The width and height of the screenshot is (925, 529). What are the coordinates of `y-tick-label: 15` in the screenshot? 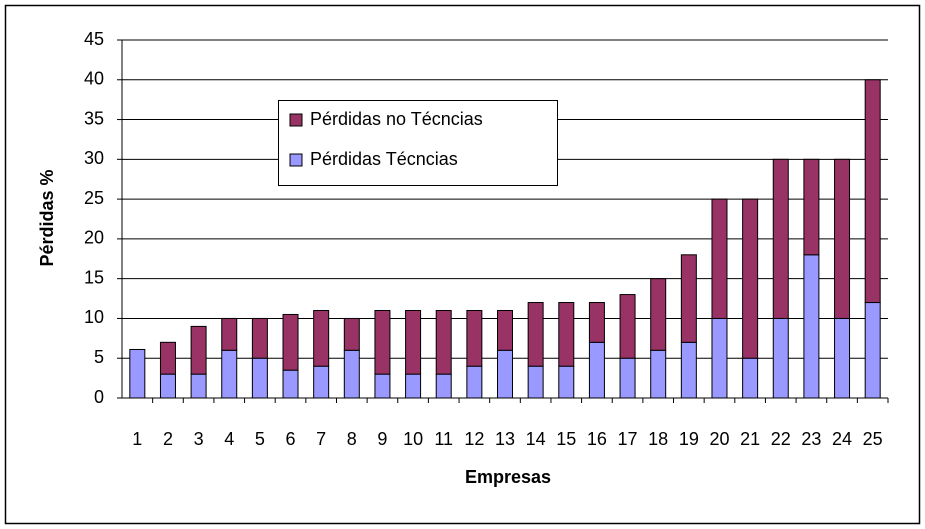 It's located at (94, 277).